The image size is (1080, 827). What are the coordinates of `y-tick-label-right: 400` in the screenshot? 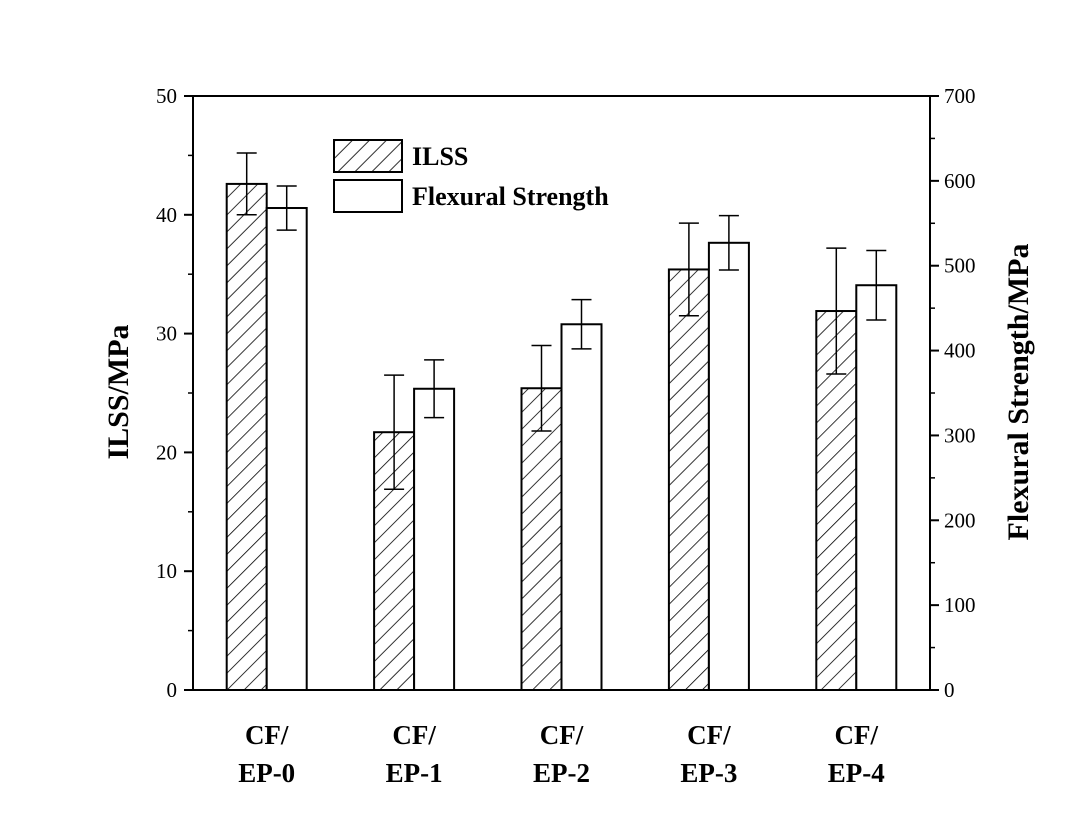 It's located at (960, 351).